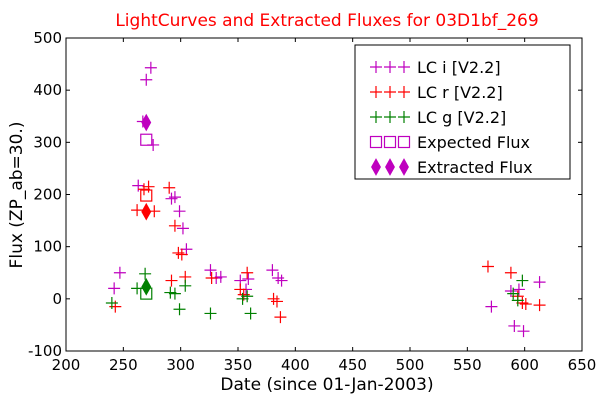  What do you see at coordinates (410, 365) in the screenshot?
I see `x-tick-label: 500` at bounding box center [410, 365].